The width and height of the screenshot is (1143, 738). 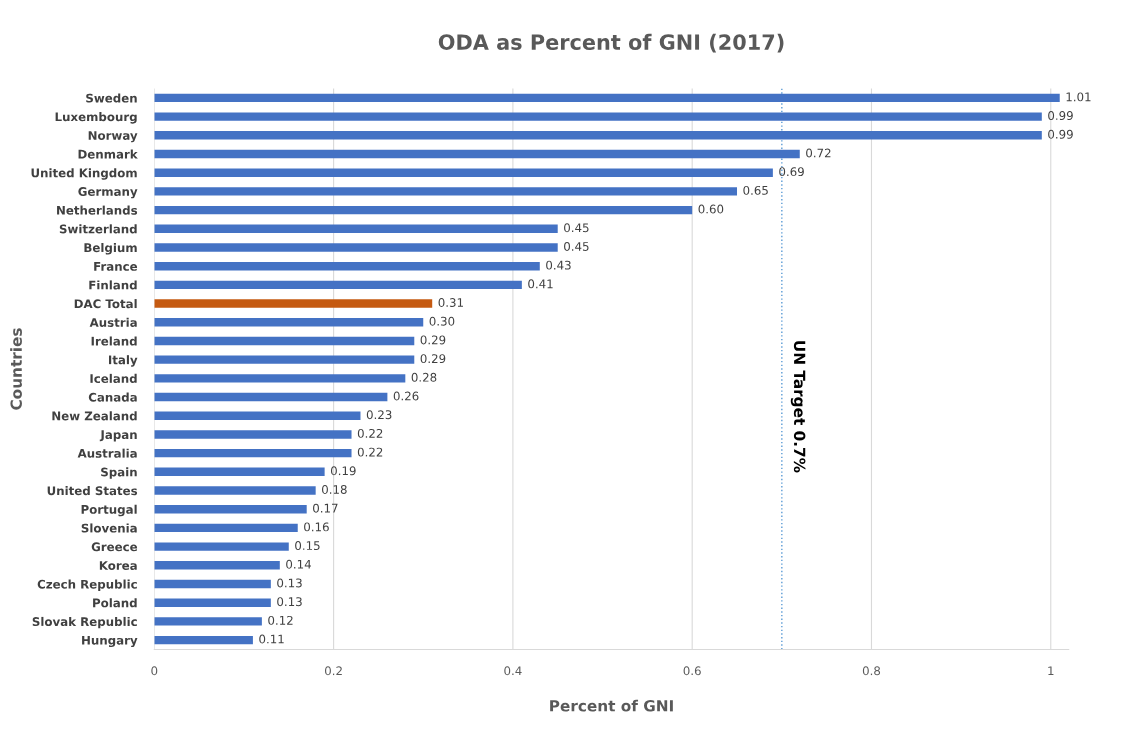 I want to click on x-tick-label: 0.8, so click(x=871, y=671).